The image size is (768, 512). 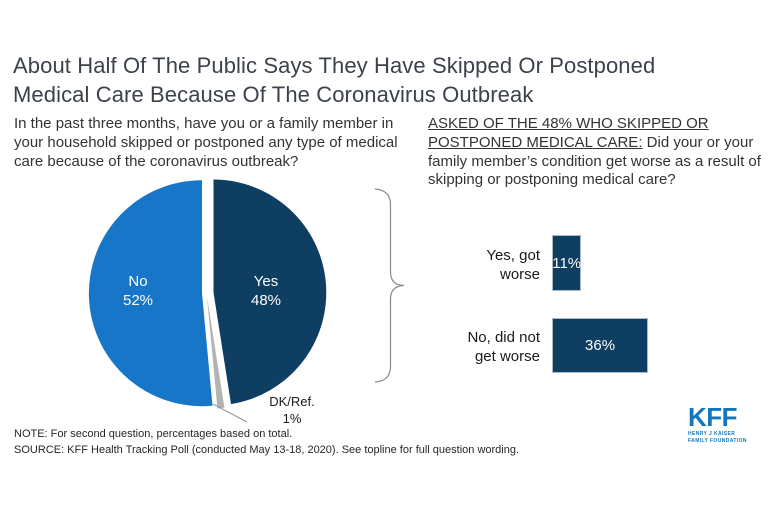 What do you see at coordinates (266, 291) in the screenshot?
I see `pie-label-yes: Yes 48%` at bounding box center [266, 291].